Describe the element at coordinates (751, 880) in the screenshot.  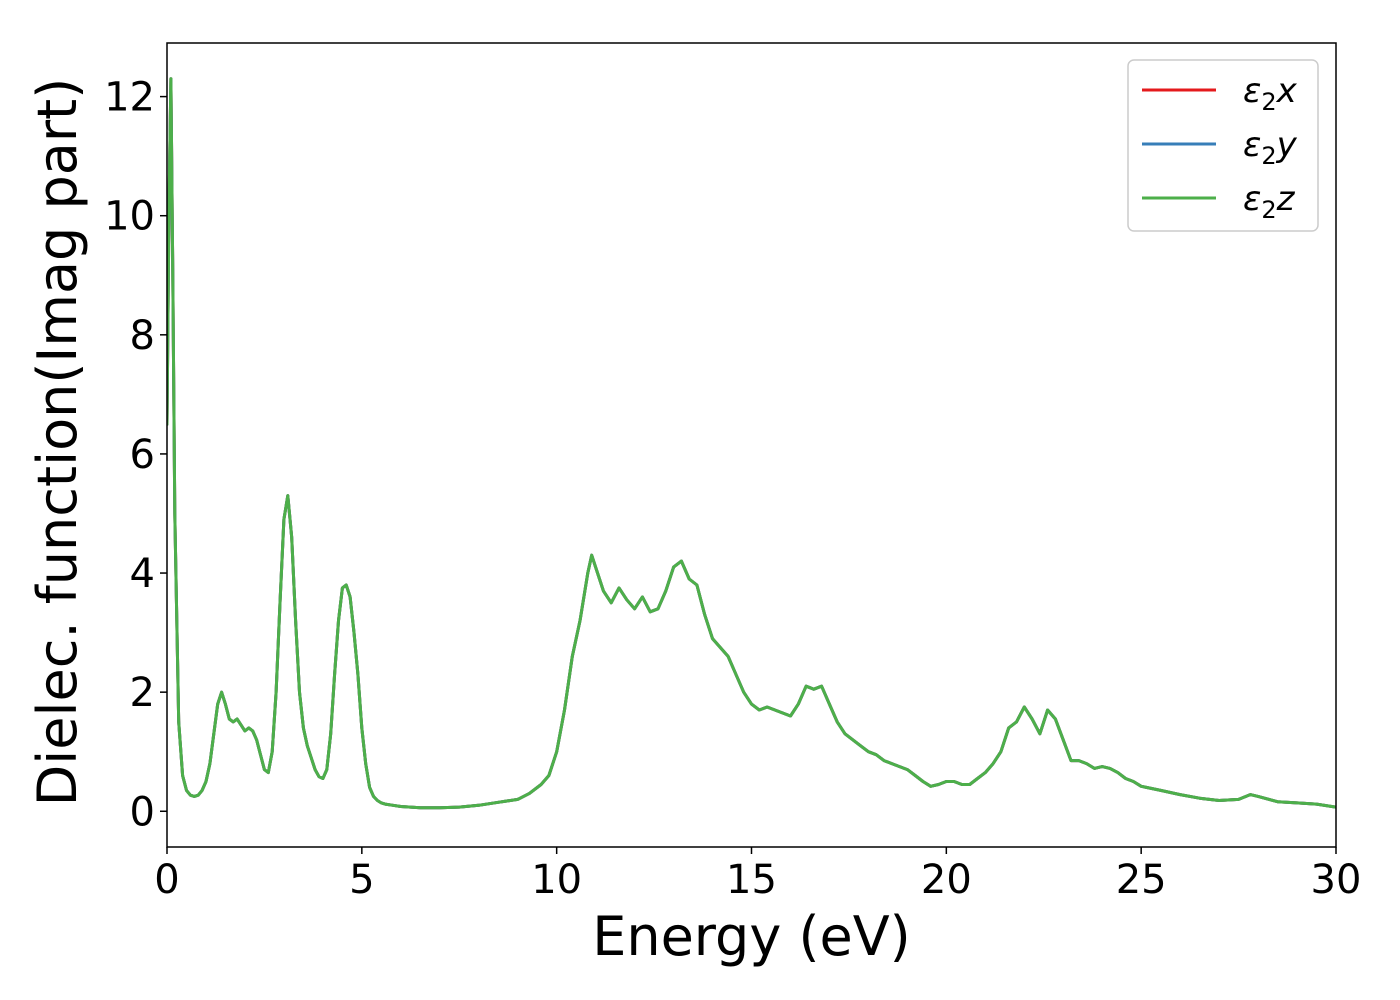
I see `x-tick-label: 15` at that location.